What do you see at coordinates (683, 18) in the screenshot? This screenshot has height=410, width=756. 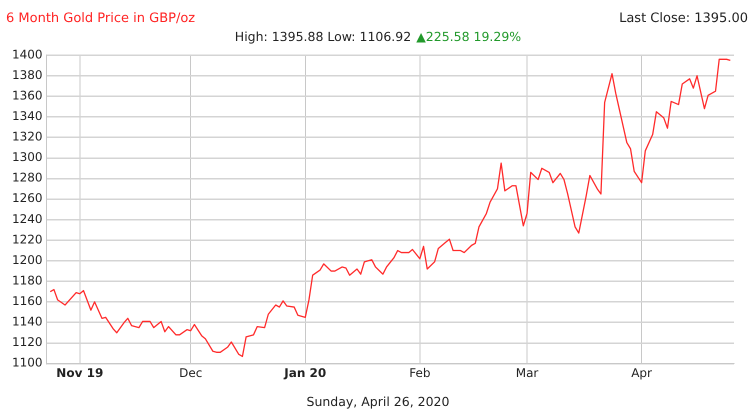 I see `text: Last Close: 1395.00` at bounding box center [683, 18].